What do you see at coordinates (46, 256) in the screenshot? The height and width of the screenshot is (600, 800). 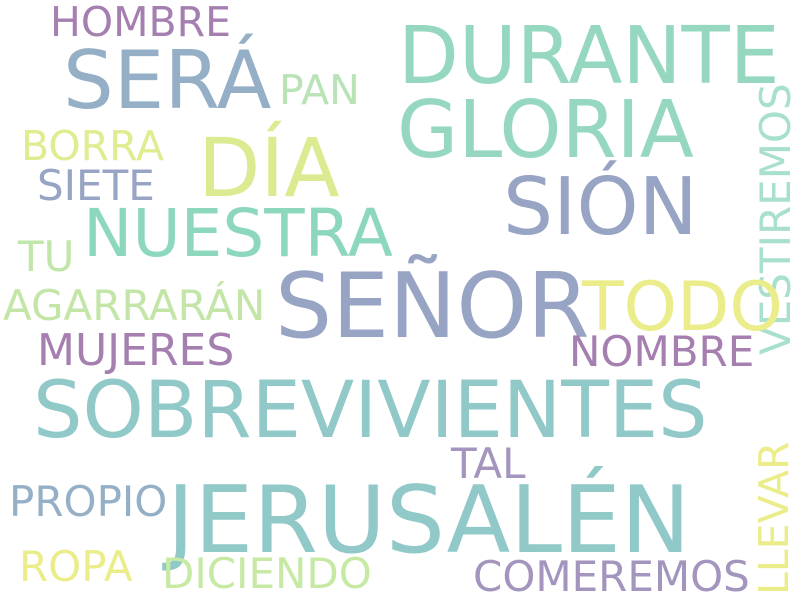 I see `word-tu: TU` at bounding box center [46, 256].